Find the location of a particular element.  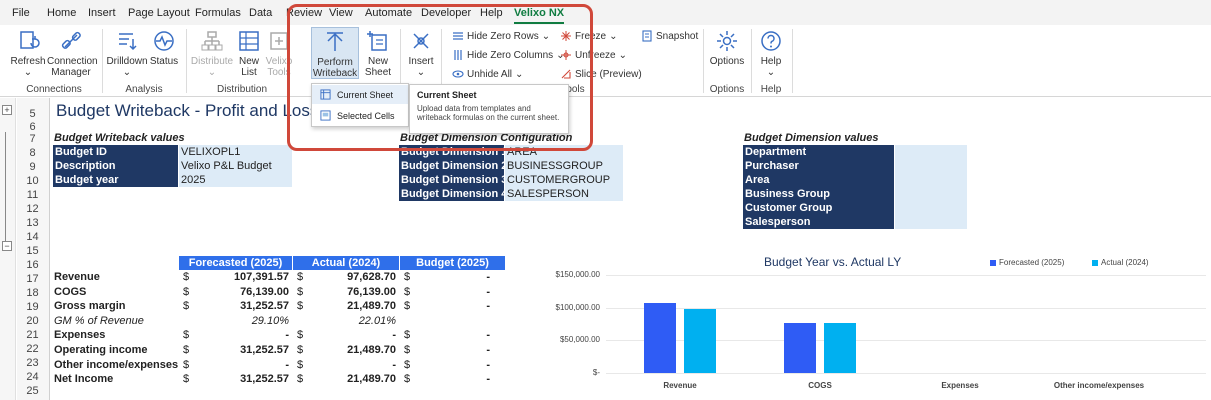

pnl-actual-value: 97,628.70 is located at coordinates (371, 277).